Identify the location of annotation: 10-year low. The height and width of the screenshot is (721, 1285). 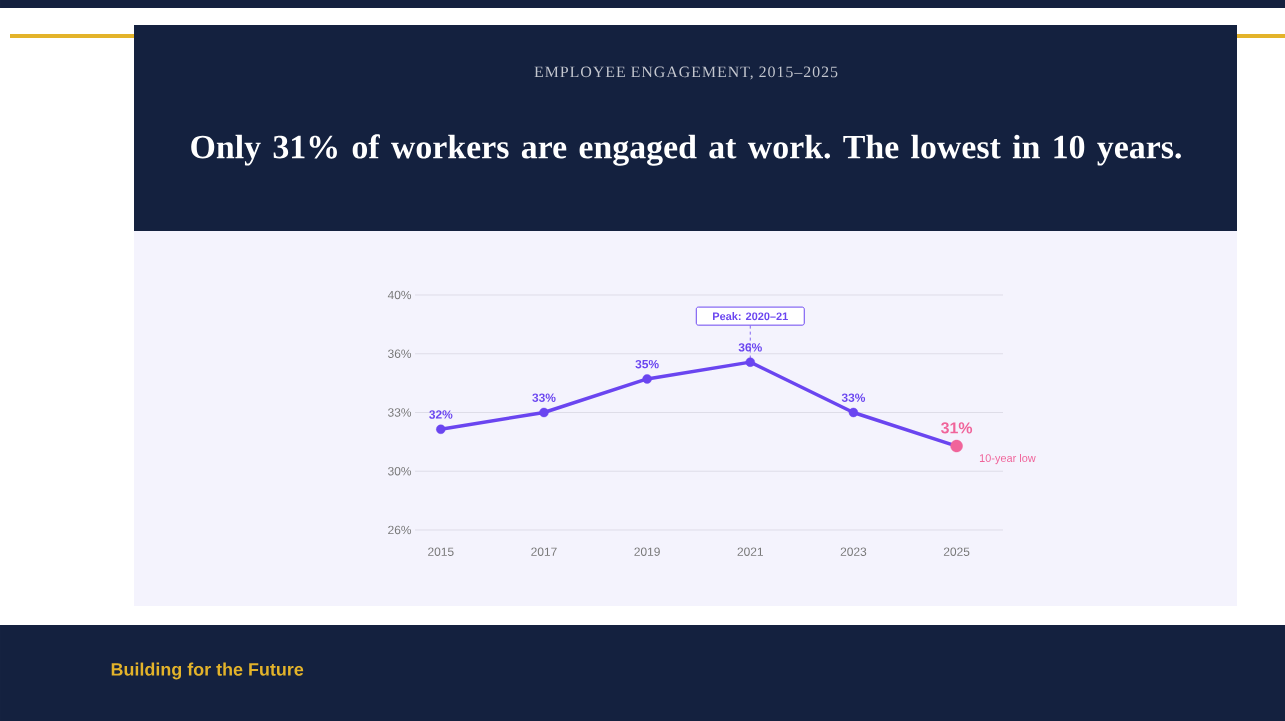
(1007, 459).